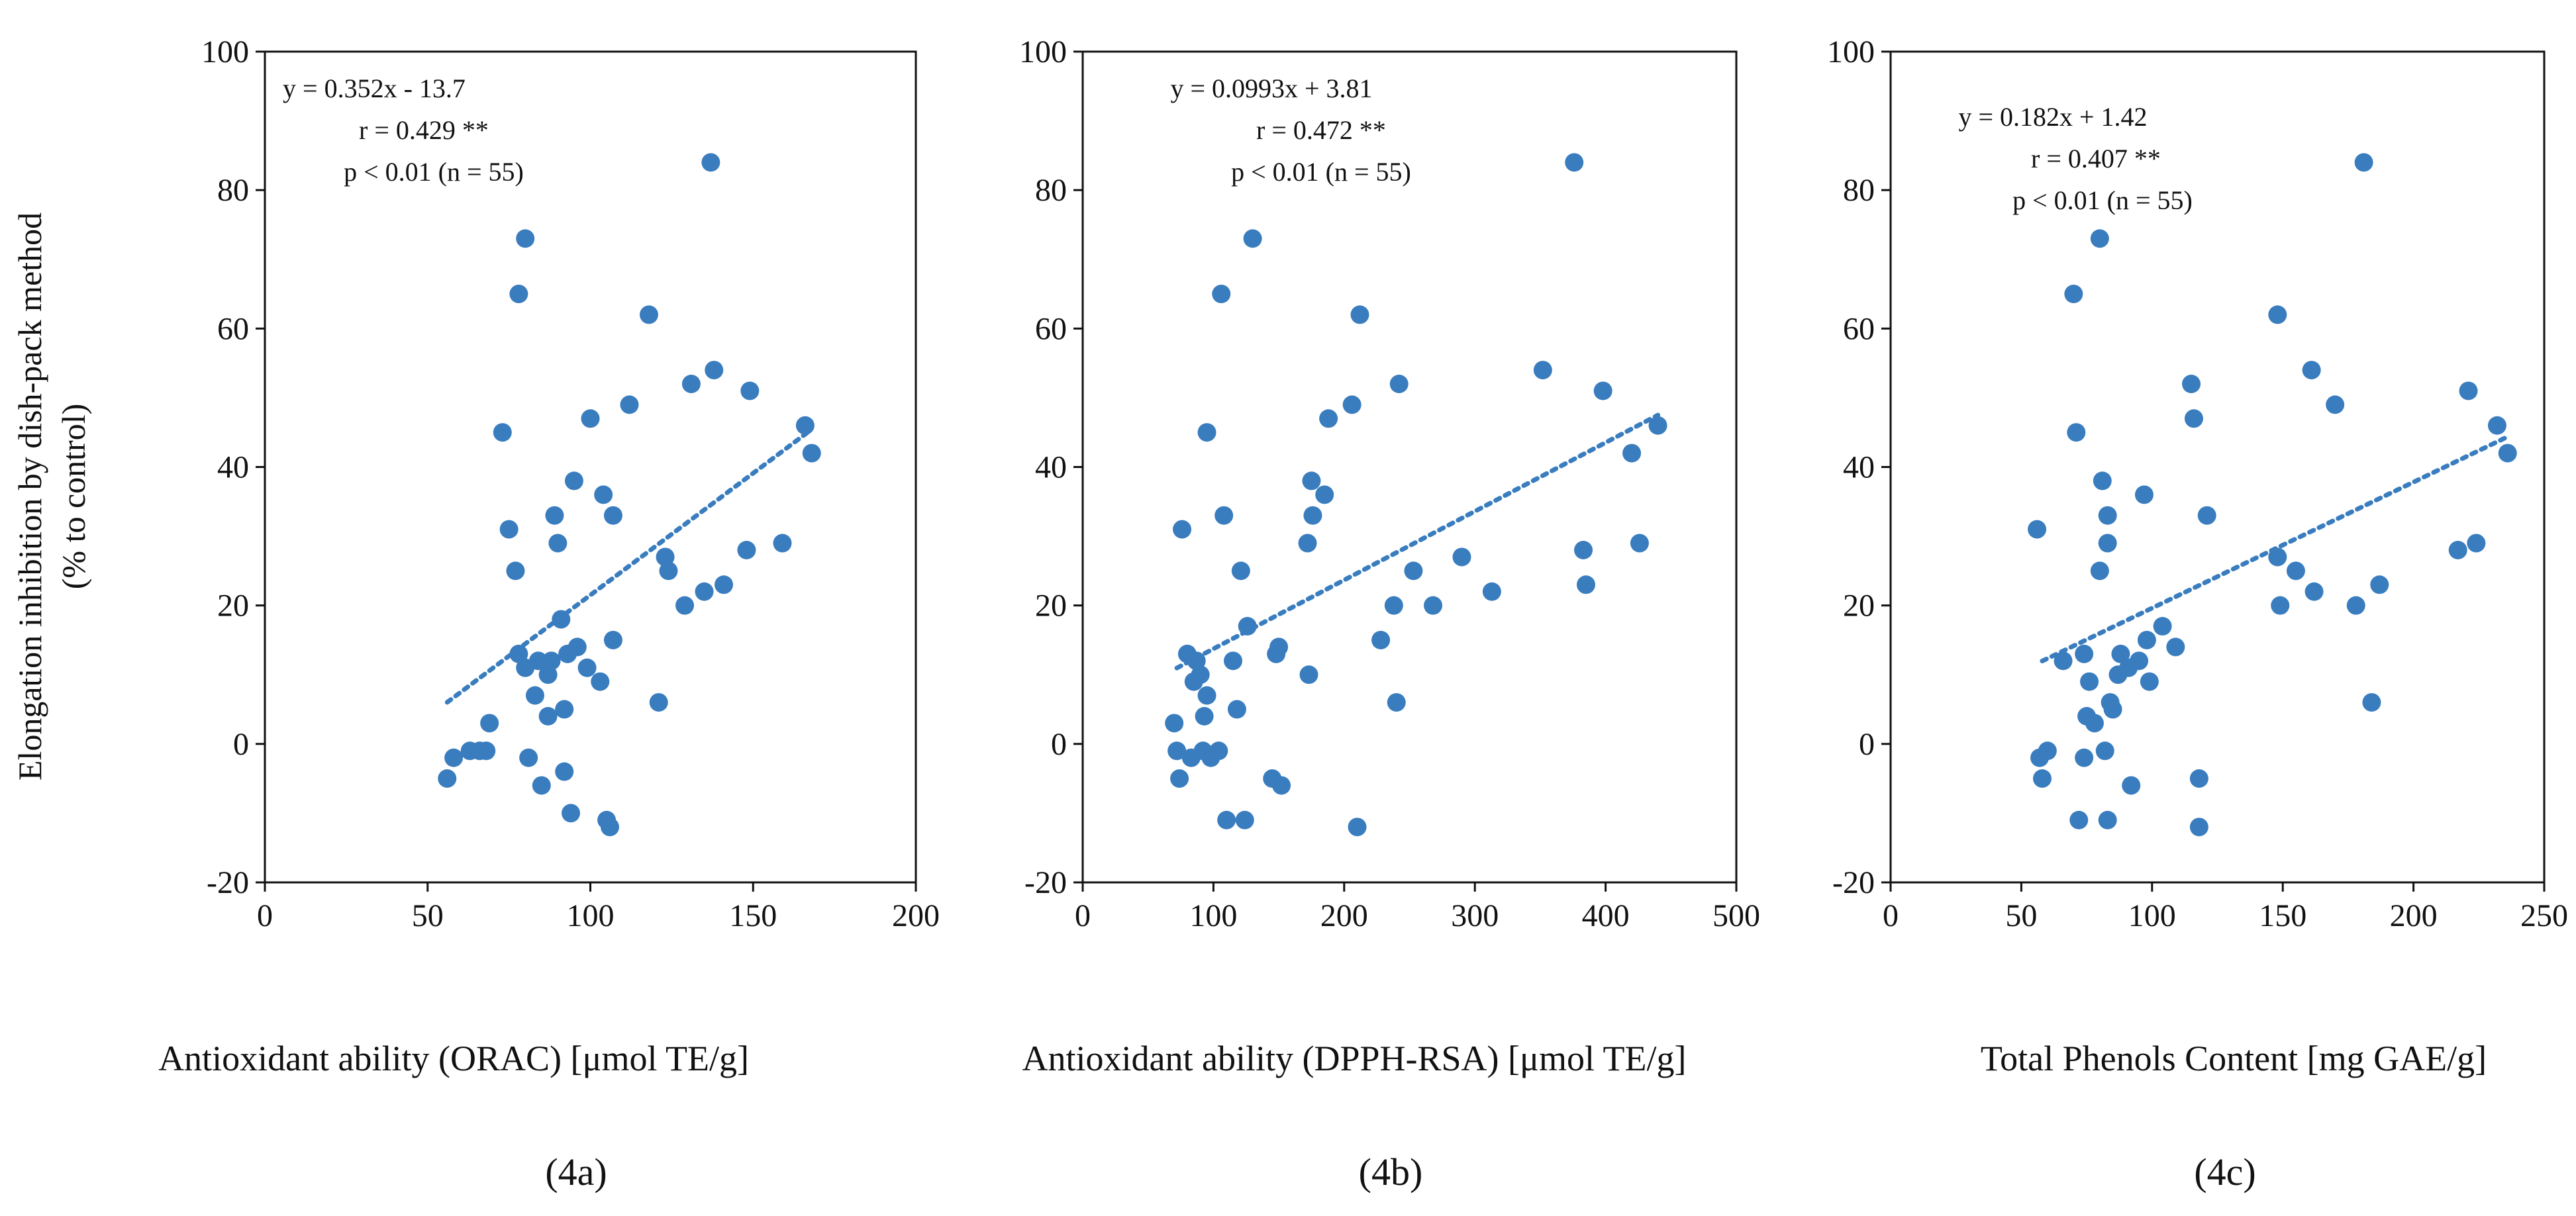 This screenshot has height=1216, width=2576. What do you see at coordinates (434, 172) in the screenshot?
I see `p-value-text-4a: p < 0.01 (n = 55)` at bounding box center [434, 172].